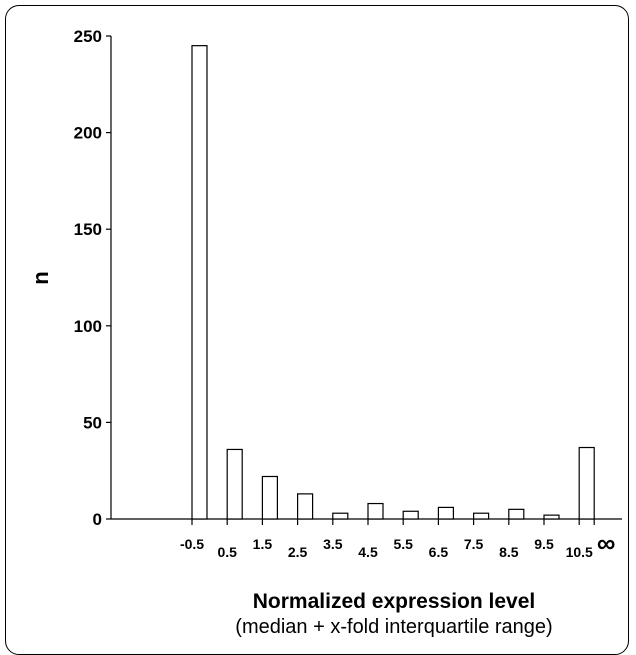 The height and width of the screenshot is (655, 636). What do you see at coordinates (263, 544) in the screenshot?
I see `x-tick-label: 1.5` at bounding box center [263, 544].